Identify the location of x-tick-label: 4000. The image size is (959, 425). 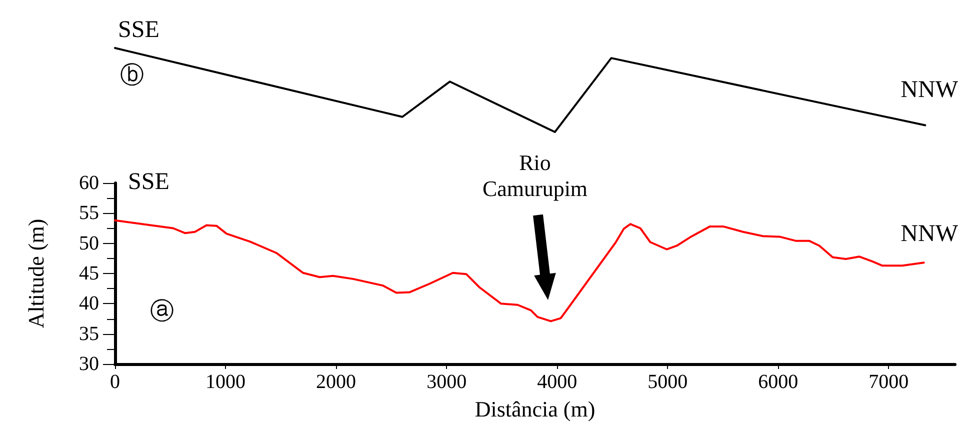
(557, 382).